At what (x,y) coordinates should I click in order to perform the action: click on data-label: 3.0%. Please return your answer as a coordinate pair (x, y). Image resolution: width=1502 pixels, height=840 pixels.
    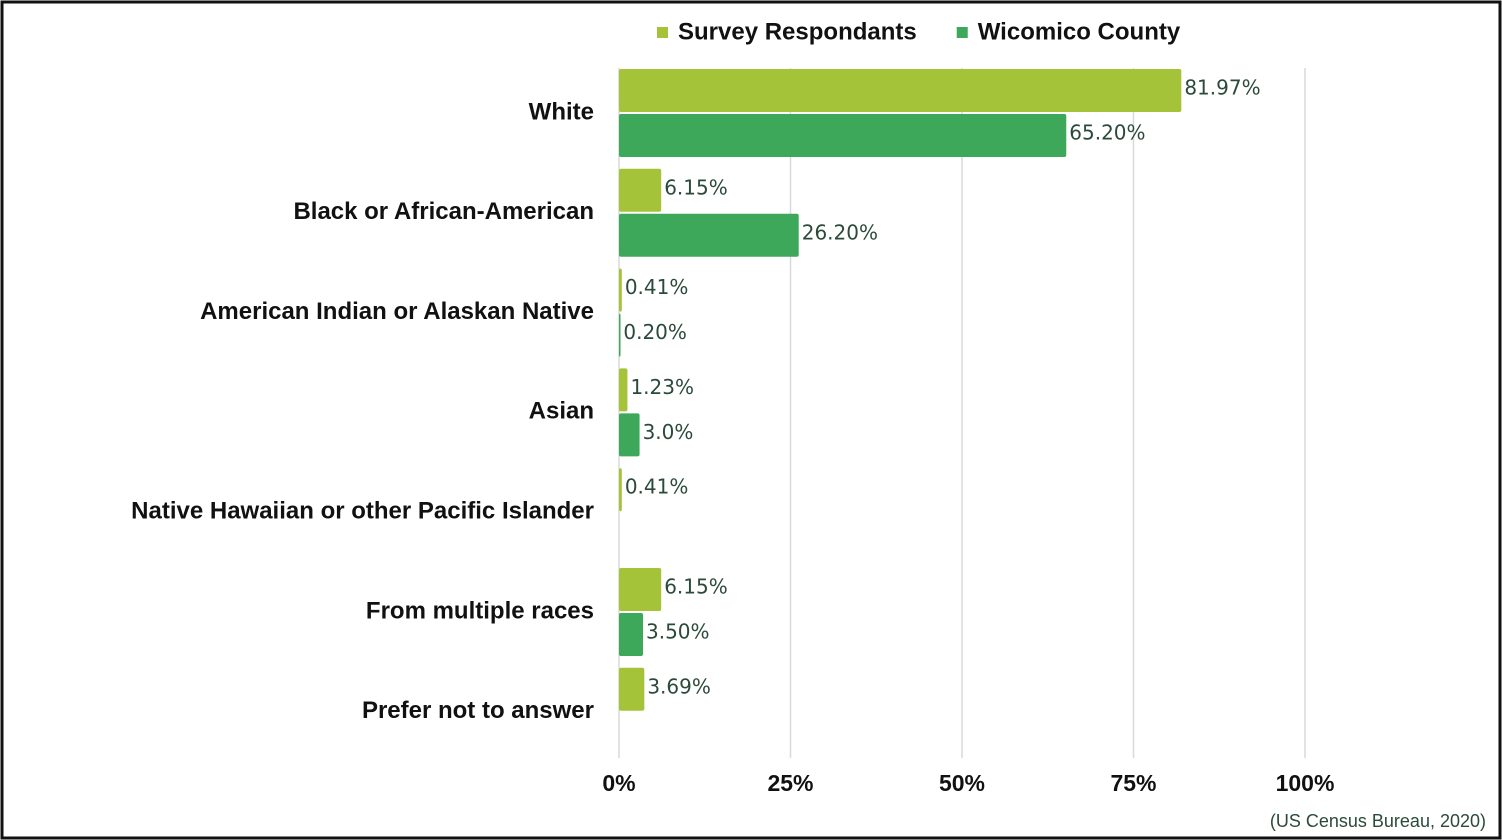
    Looking at the image, I should click on (668, 432).